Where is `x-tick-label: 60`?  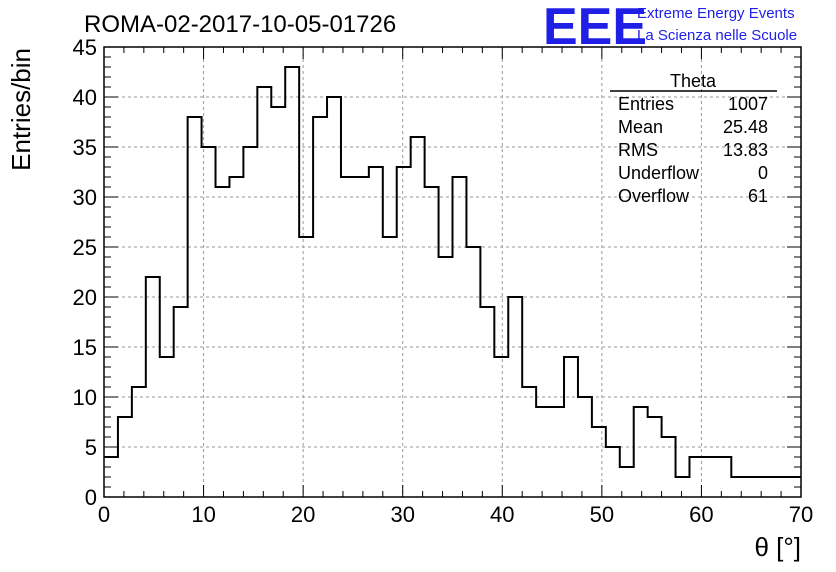
x-tick-label: 60 is located at coordinates (701, 514).